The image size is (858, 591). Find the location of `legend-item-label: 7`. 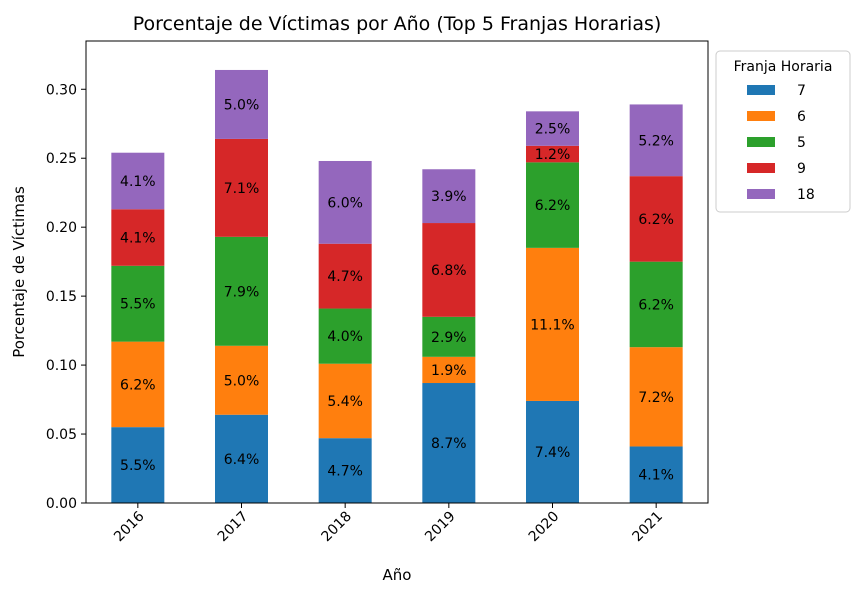

legend-item-label: 7 is located at coordinates (801, 91).